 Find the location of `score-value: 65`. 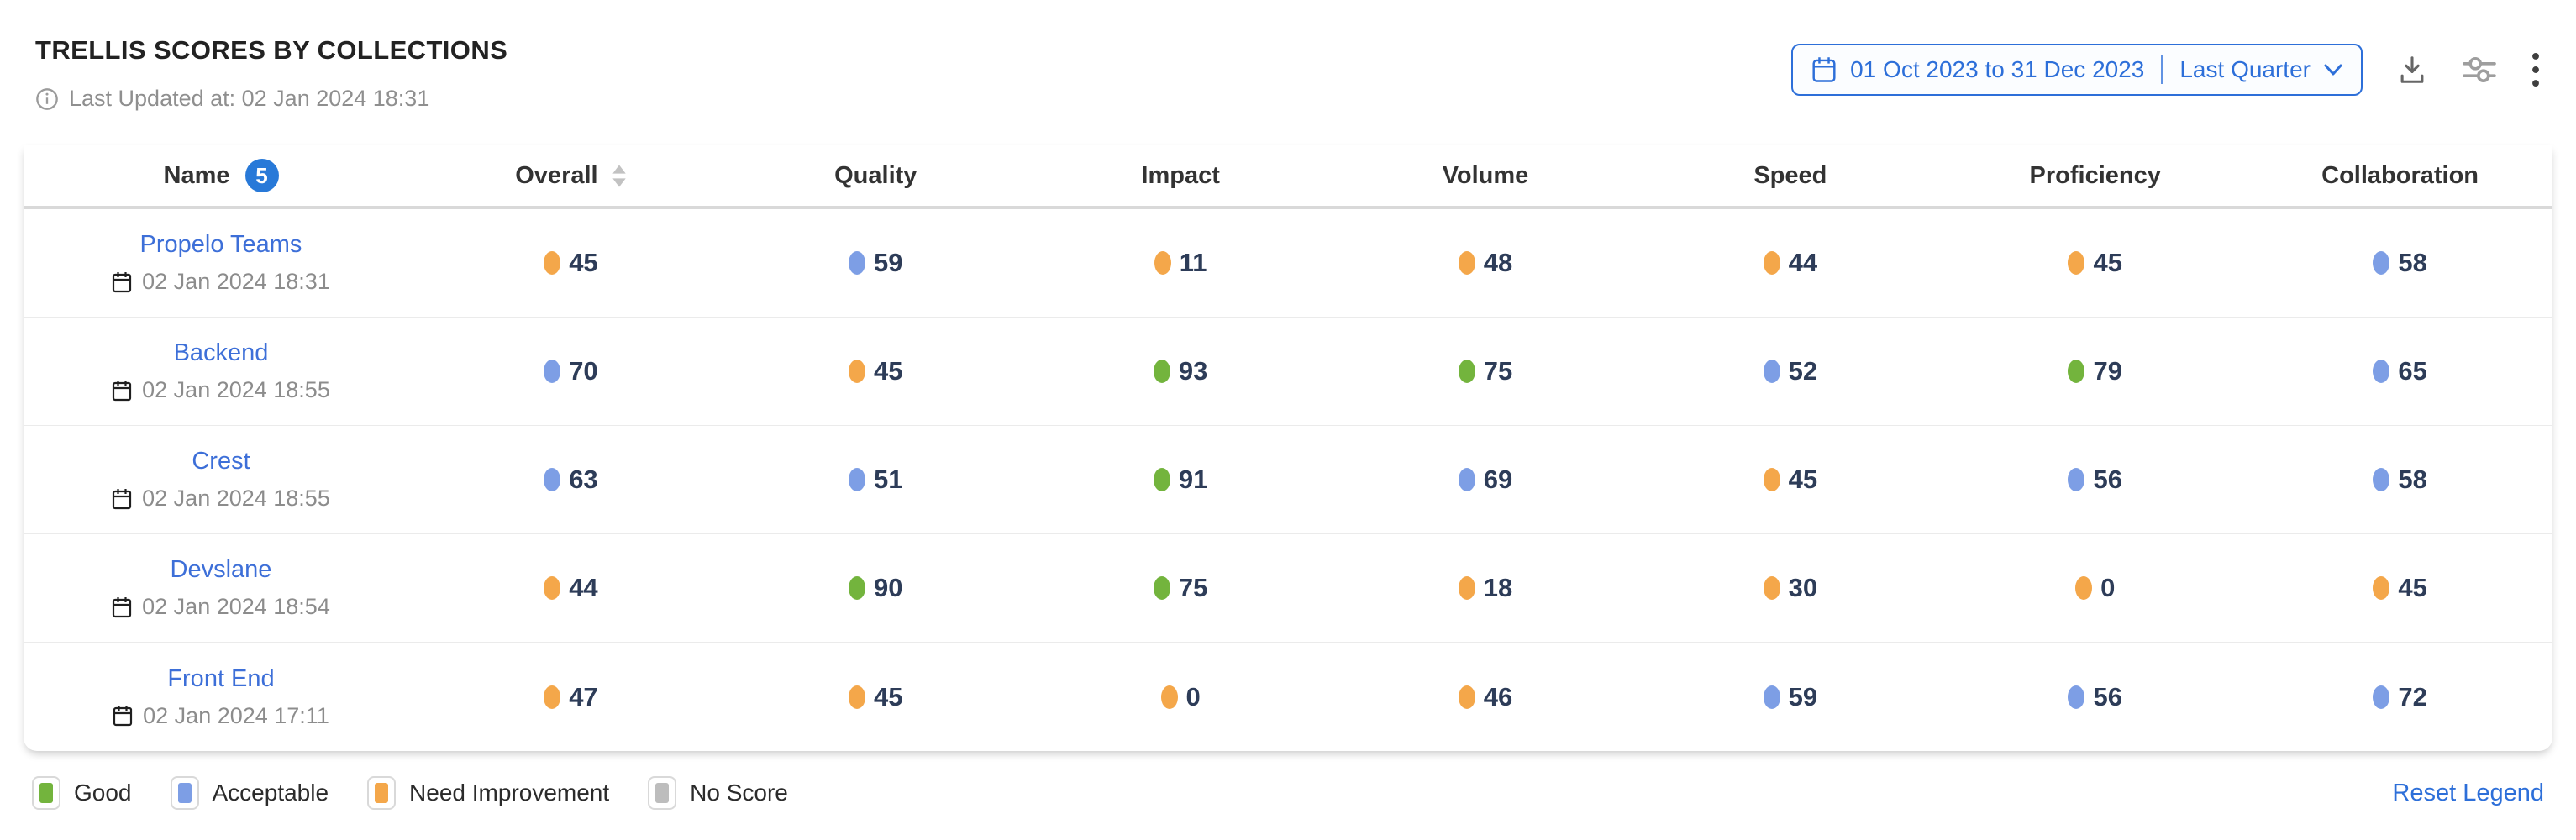

score-value: 65 is located at coordinates (2412, 371).